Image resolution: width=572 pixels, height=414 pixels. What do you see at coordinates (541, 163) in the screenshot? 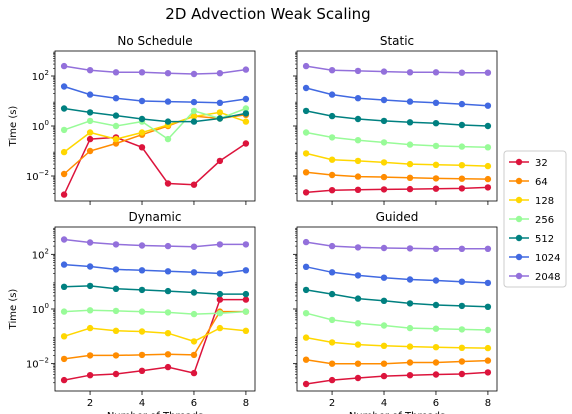
I see `legend-label: 32` at bounding box center [541, 163].